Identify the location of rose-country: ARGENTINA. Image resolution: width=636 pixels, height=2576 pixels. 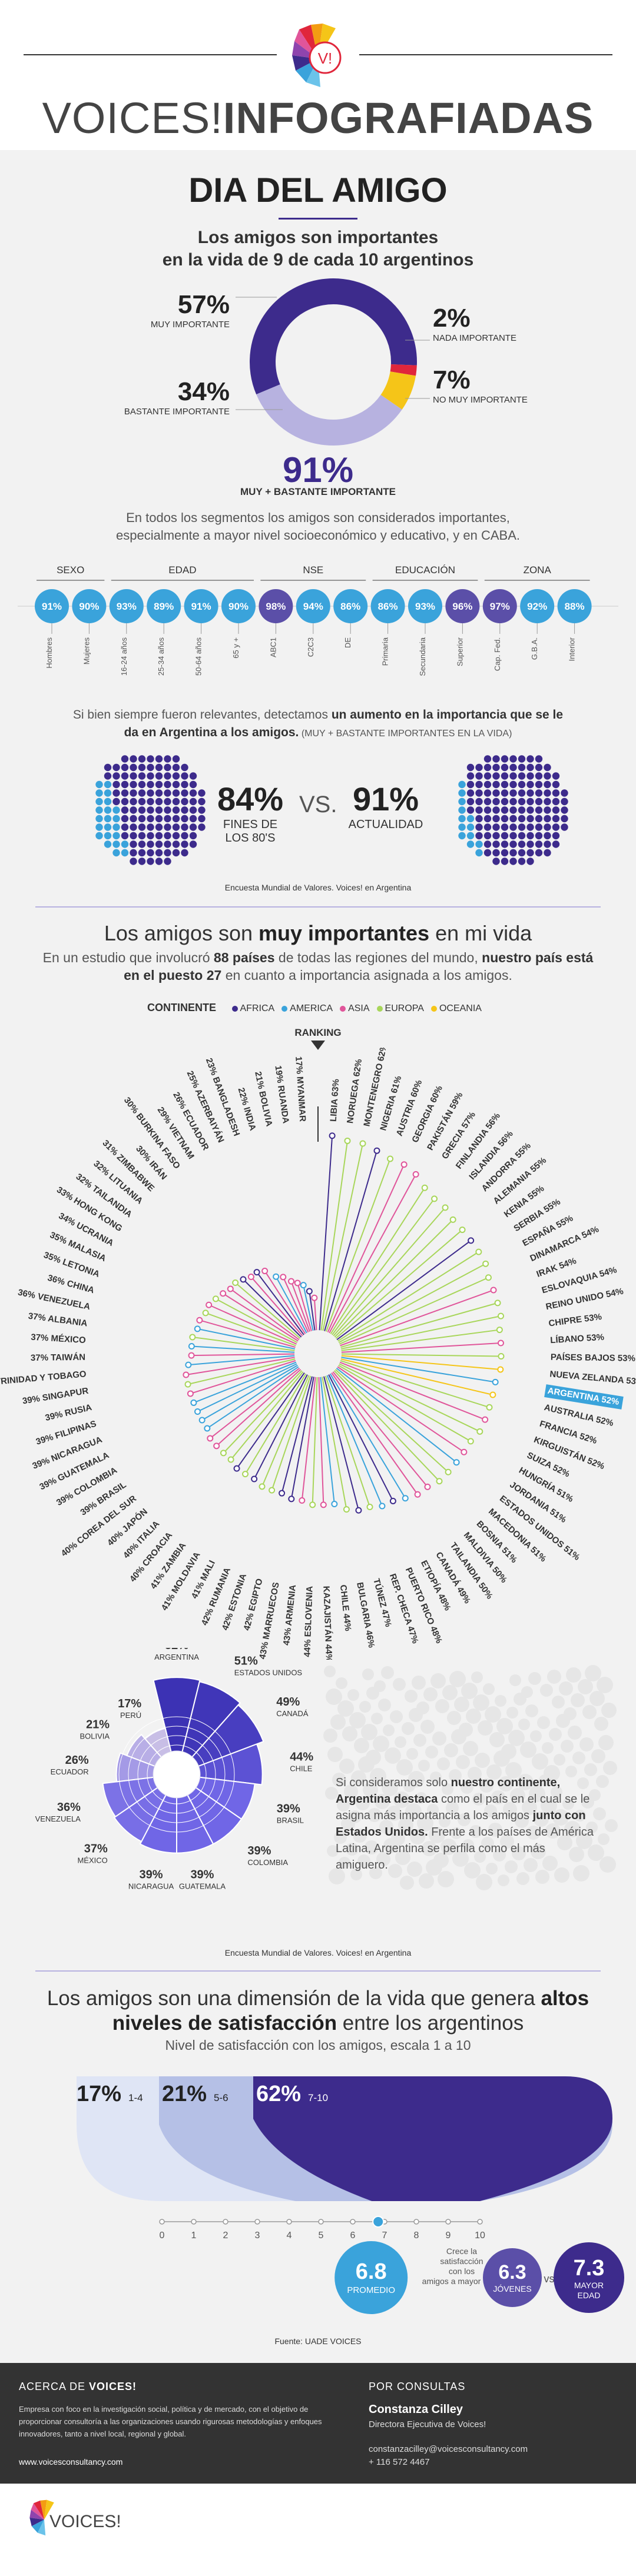
(177, 1657).